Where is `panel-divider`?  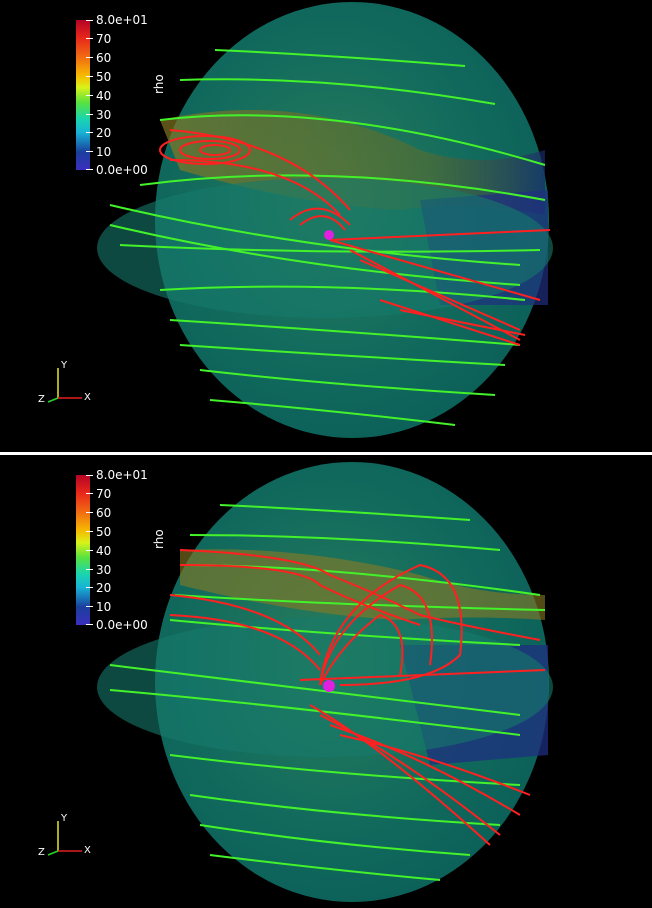 panel-divider is located at coordinates (326, 453).